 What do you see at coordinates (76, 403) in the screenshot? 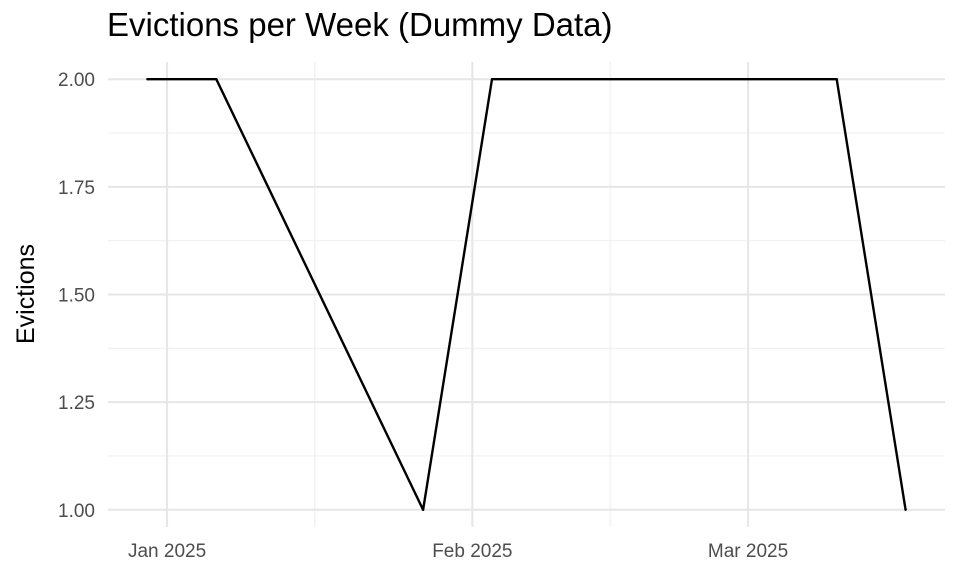
I see `y-tick-label: 1.25` at bounding box center [76, 403].